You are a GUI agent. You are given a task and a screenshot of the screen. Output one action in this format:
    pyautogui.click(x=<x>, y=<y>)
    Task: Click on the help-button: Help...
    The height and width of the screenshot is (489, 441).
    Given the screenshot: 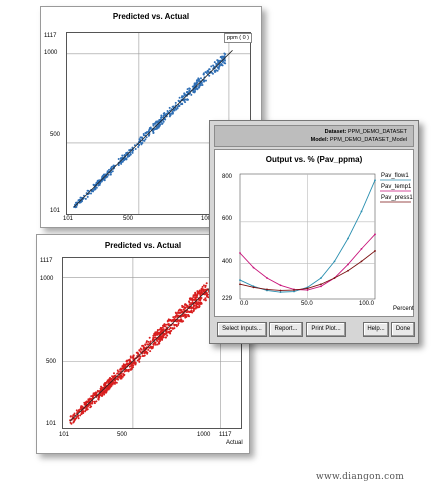 What is the action you would take?
    pyautogui.click(x=376, y=329)
    